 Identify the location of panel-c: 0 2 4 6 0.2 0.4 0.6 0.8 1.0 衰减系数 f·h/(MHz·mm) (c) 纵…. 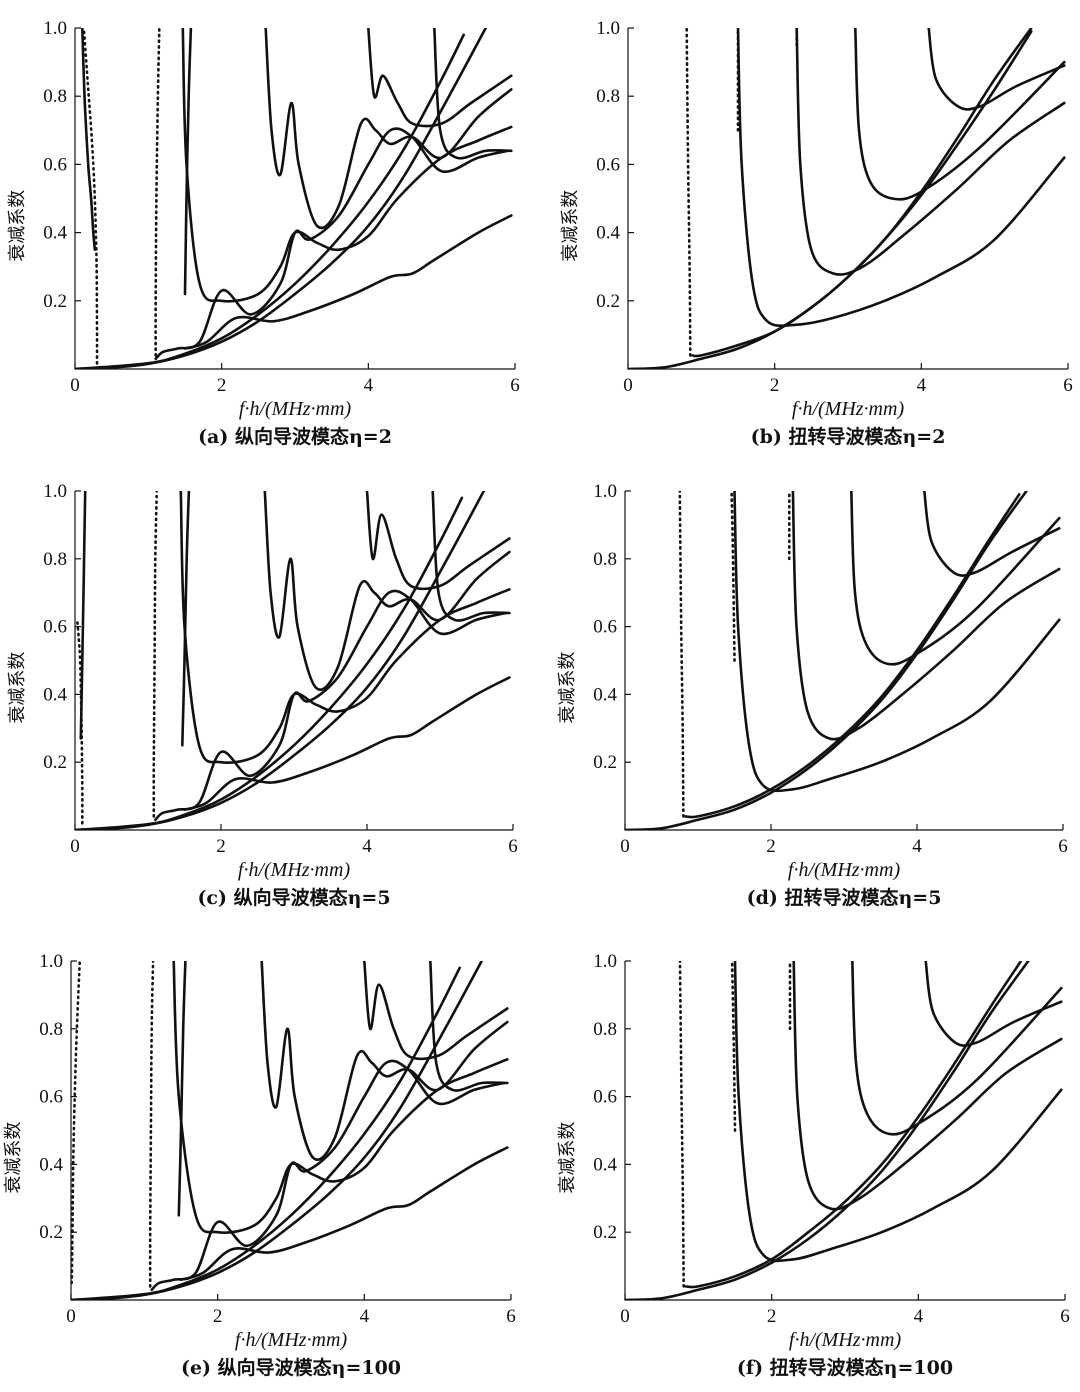
(262, 695).